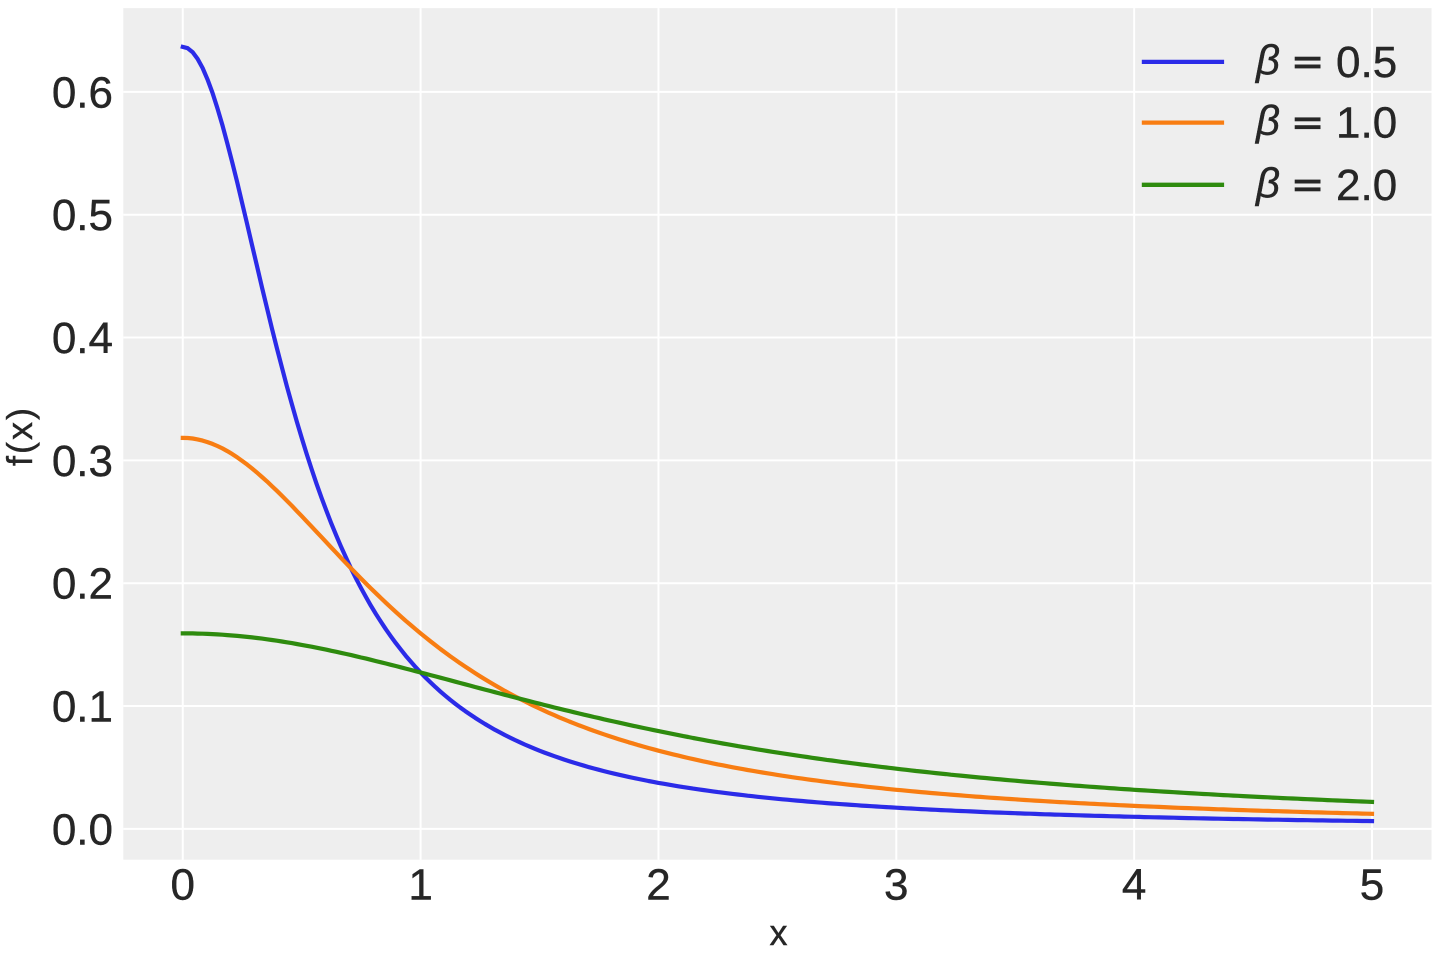 Image resolution: width=1440 pixels, height=960 pixels. What do you see at coordinates (420, 885) in the screenshot?
I see `svg-text: 1` at bounding box center [420, 885].